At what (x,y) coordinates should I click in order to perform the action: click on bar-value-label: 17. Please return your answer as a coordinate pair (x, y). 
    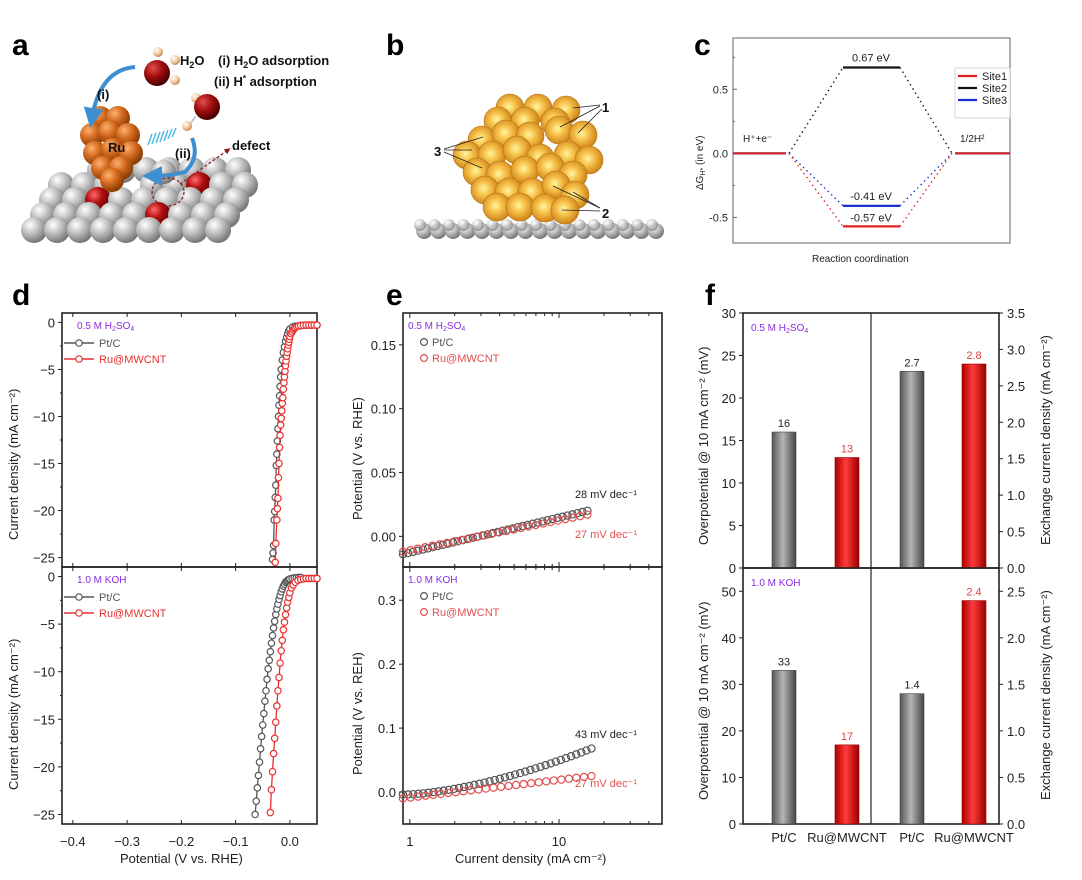
    Looking at the image, I should click on (847, 737).